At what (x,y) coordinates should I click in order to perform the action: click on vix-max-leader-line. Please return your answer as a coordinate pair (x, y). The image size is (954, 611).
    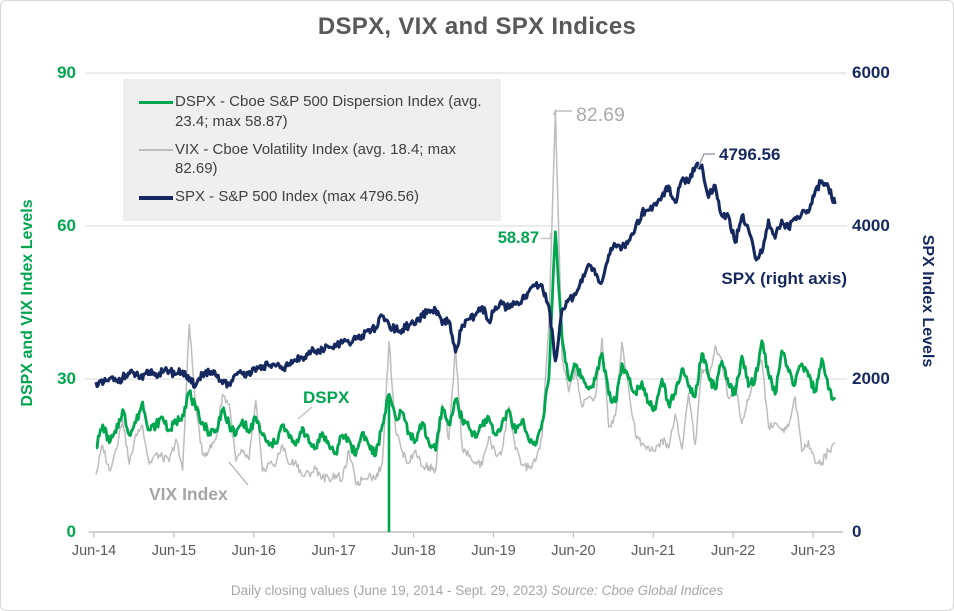
    Looking at the image, I should click on (562, 113).